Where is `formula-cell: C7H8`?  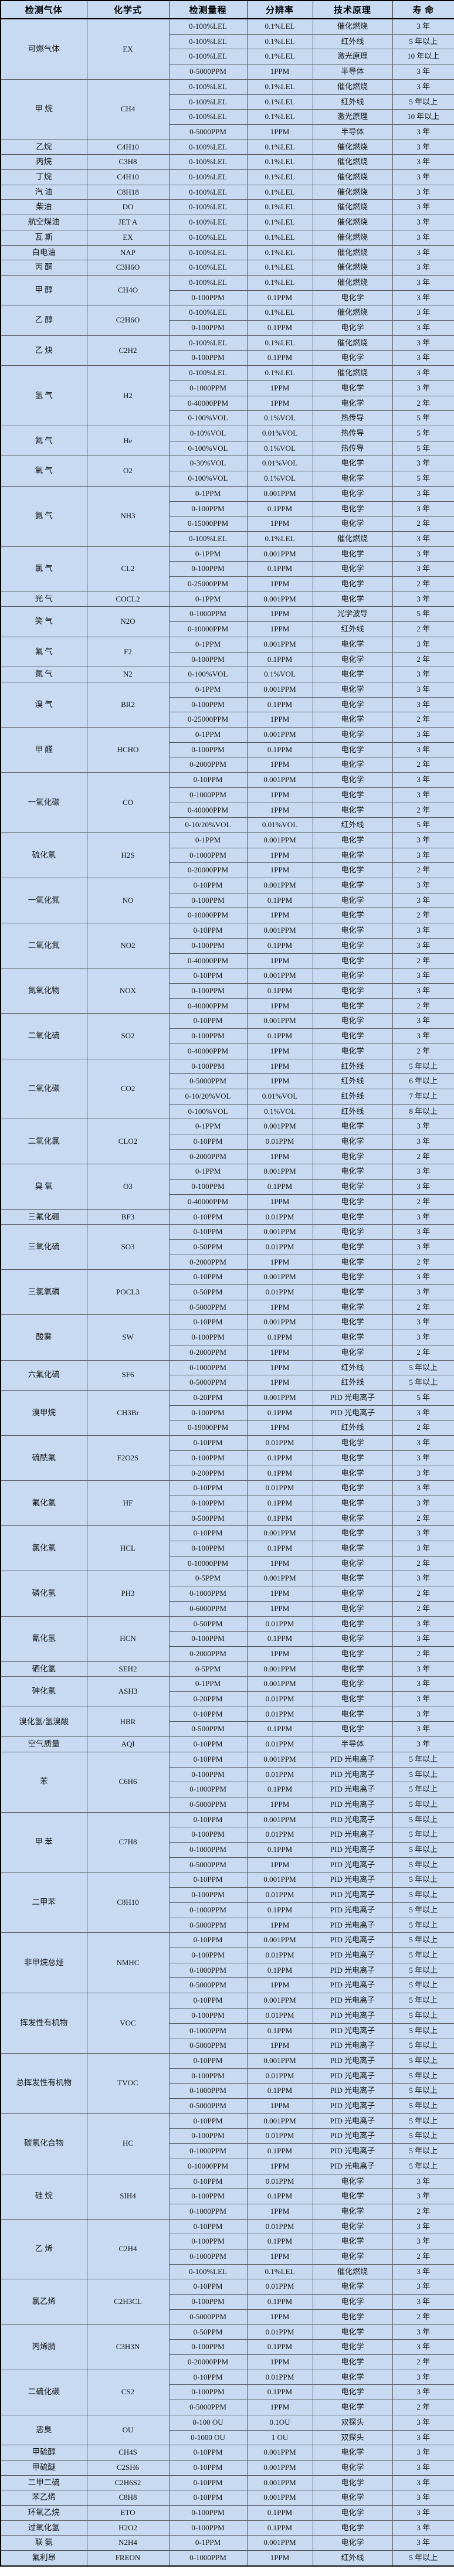
formula-cell: C7H8 is located at coordinates (128, 1843).